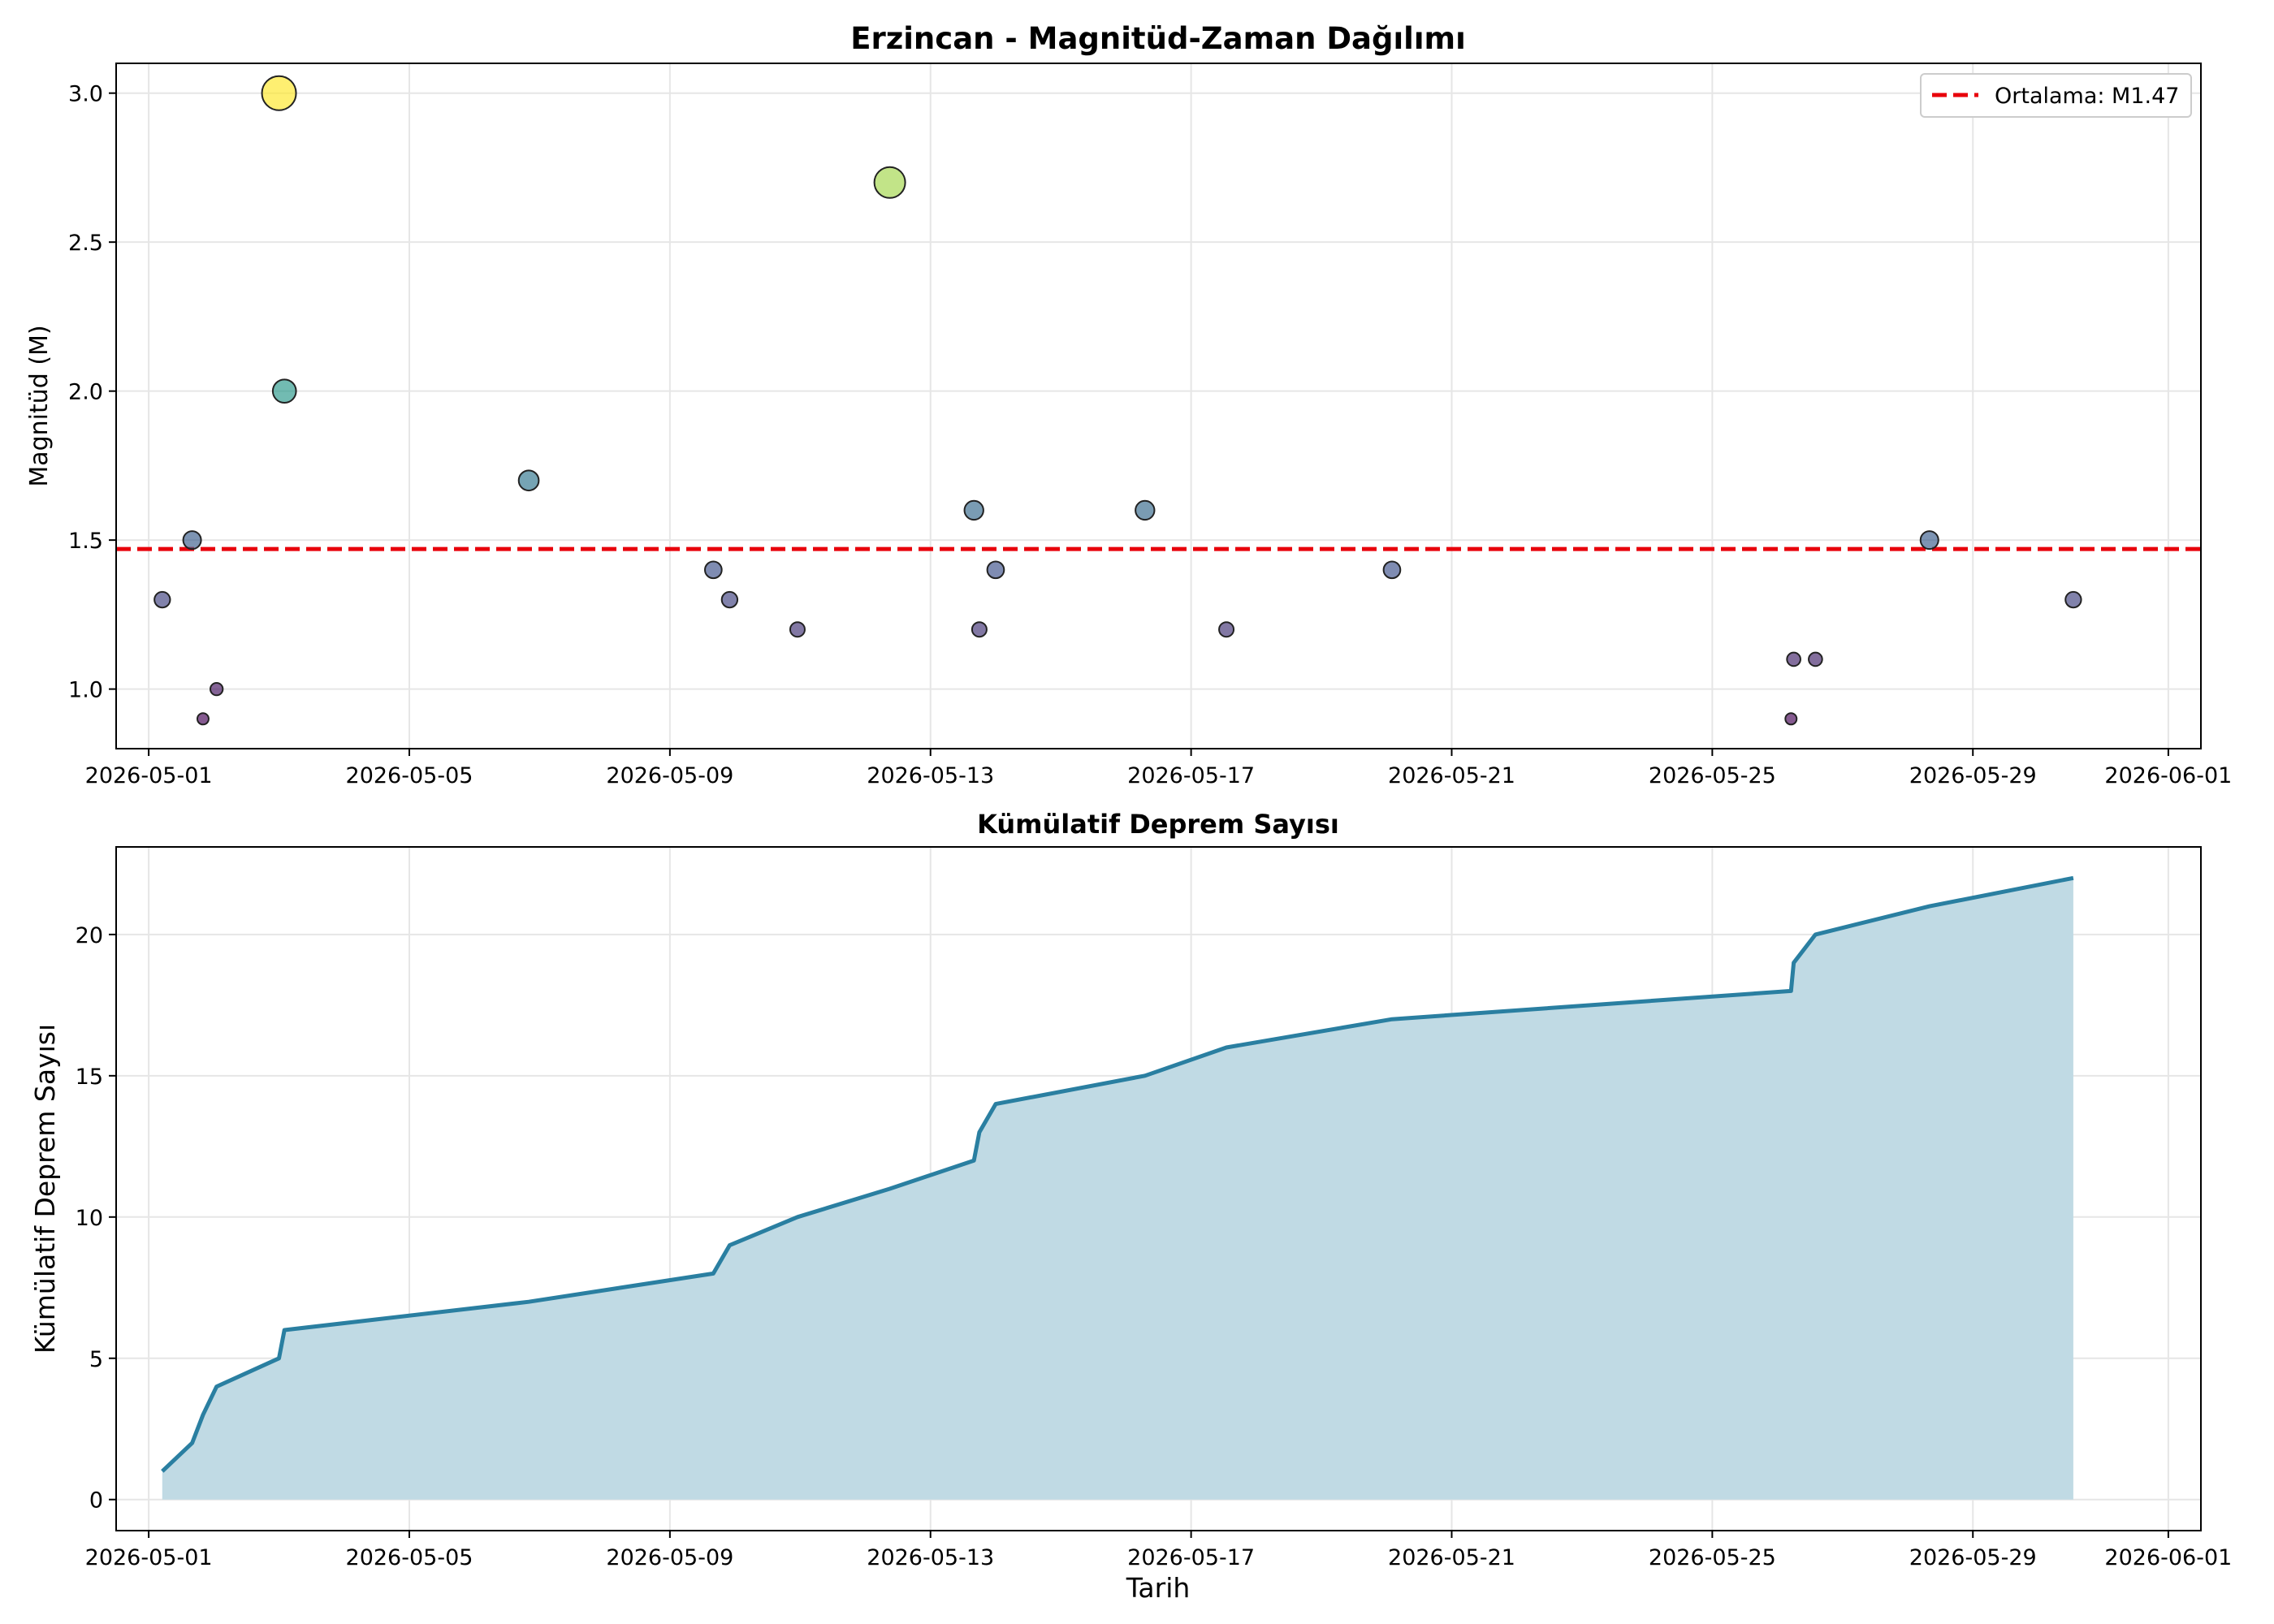  I want to click on magnitude-y-tick-label: 1.0, so click(85, 690).